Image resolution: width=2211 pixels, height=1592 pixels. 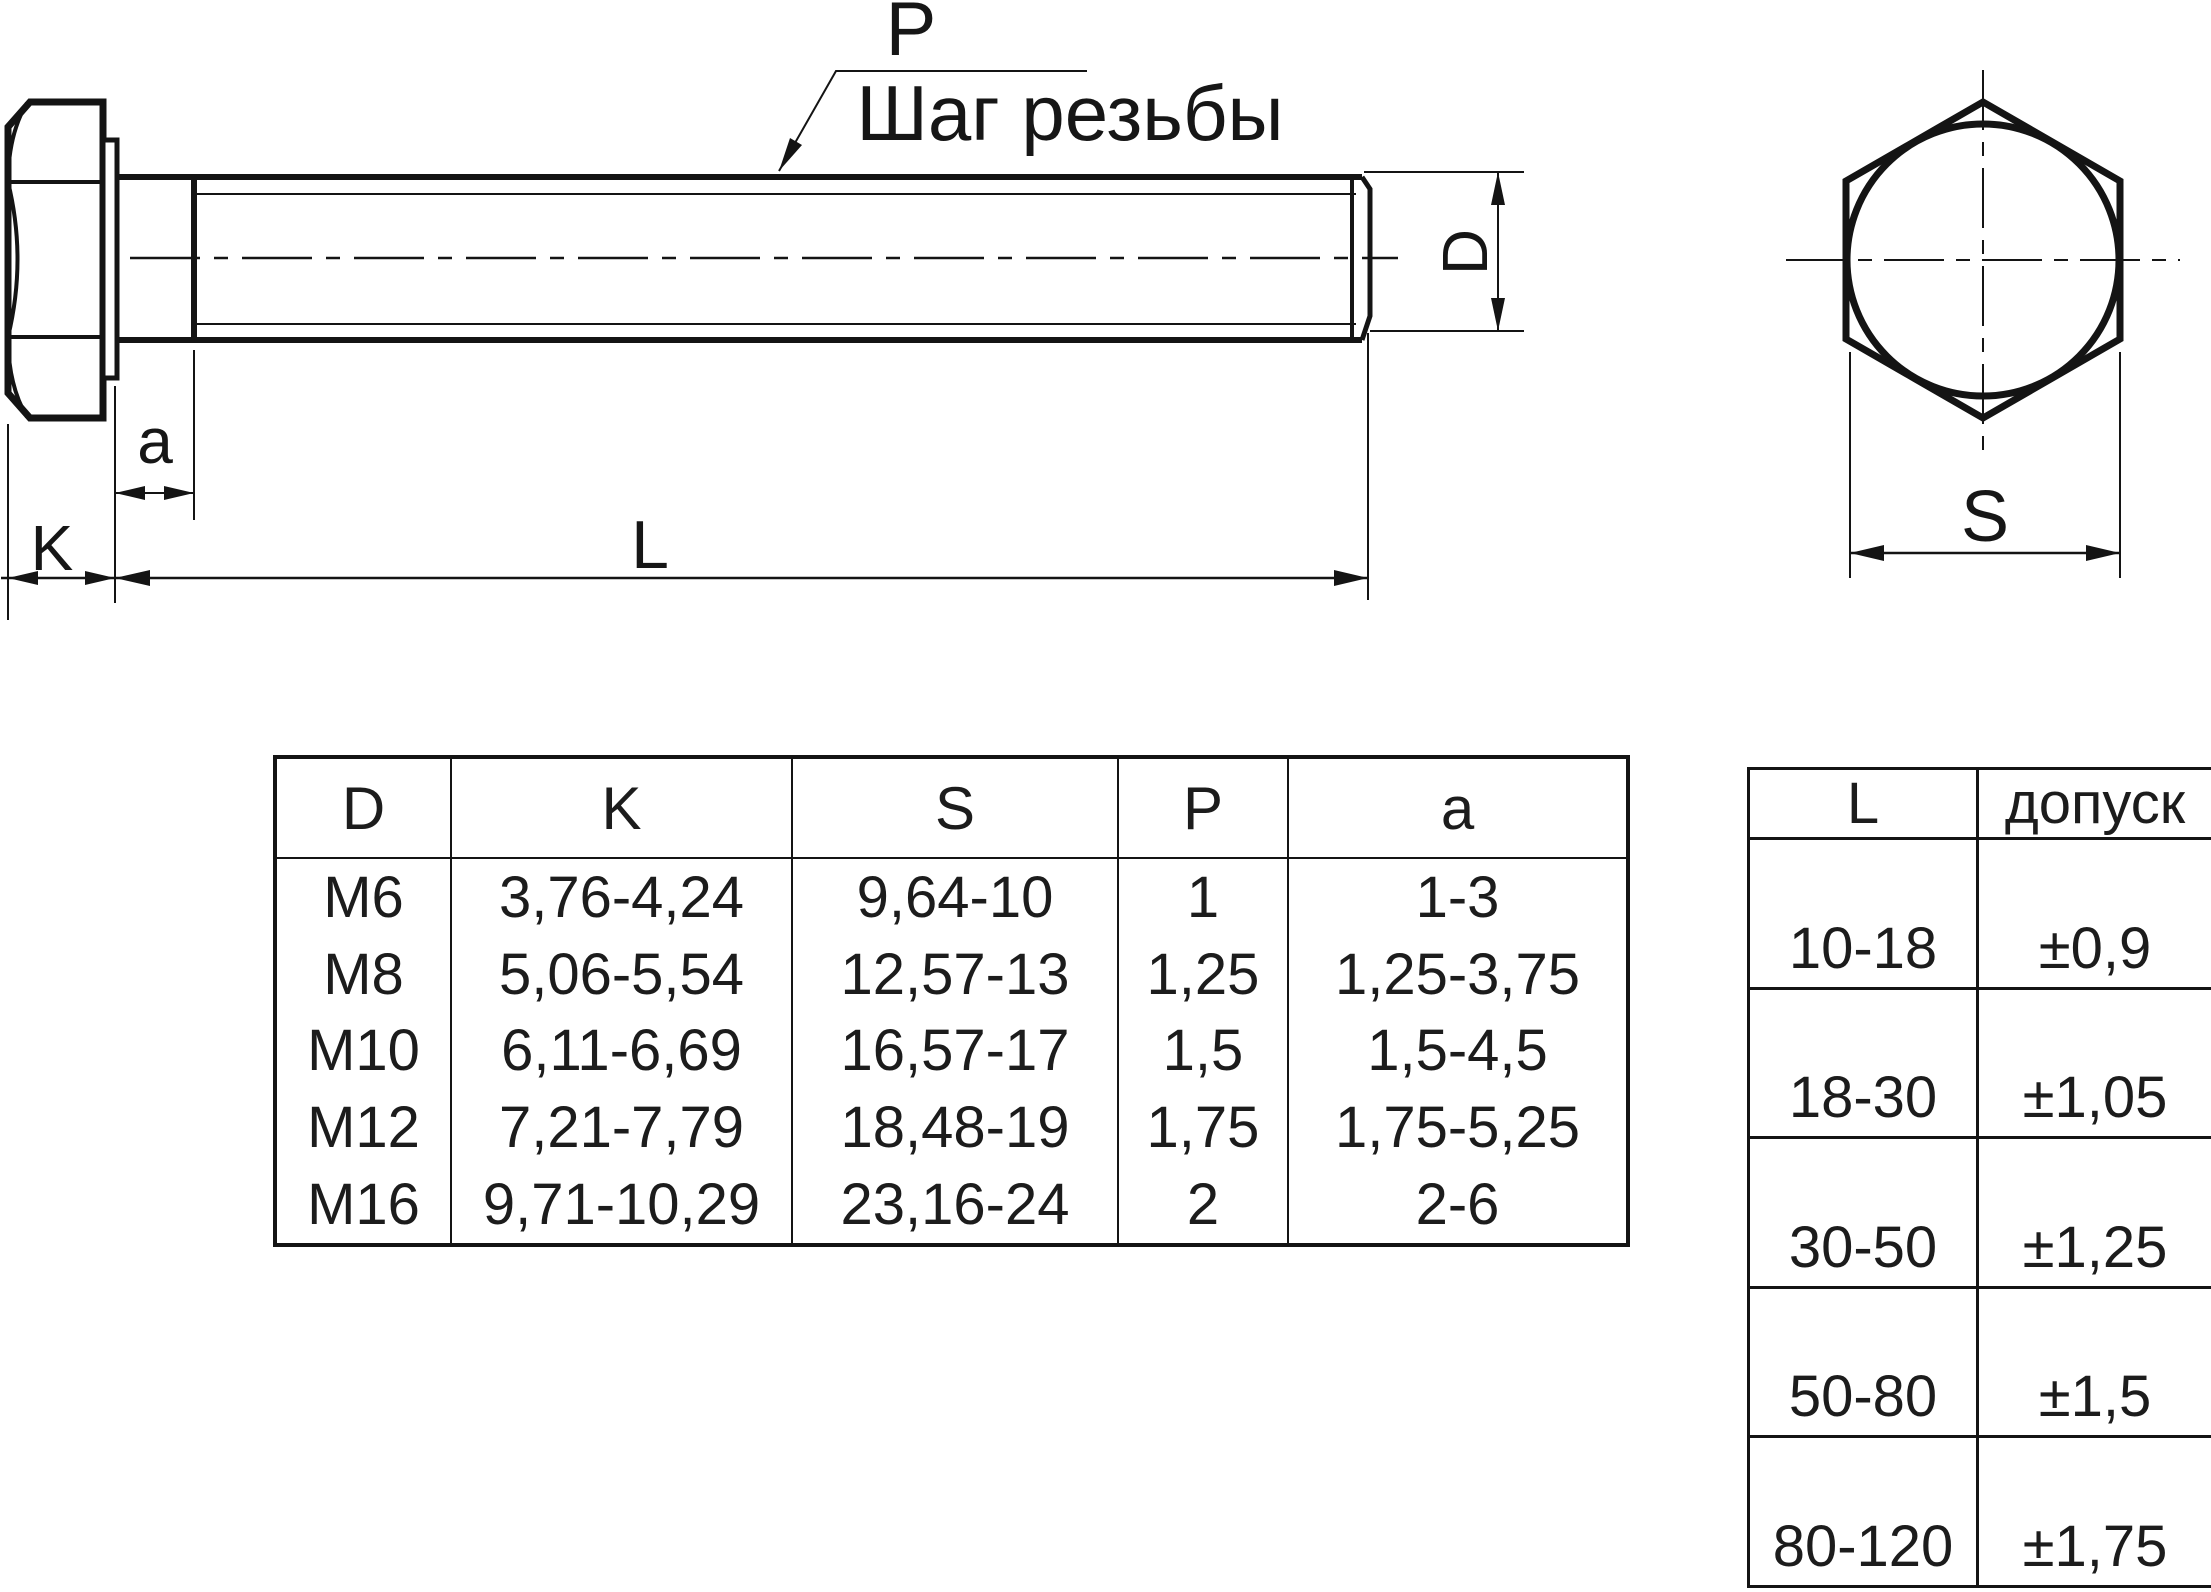 I want to click on table-cell: 1,5, so click(x=1204, y=1051).